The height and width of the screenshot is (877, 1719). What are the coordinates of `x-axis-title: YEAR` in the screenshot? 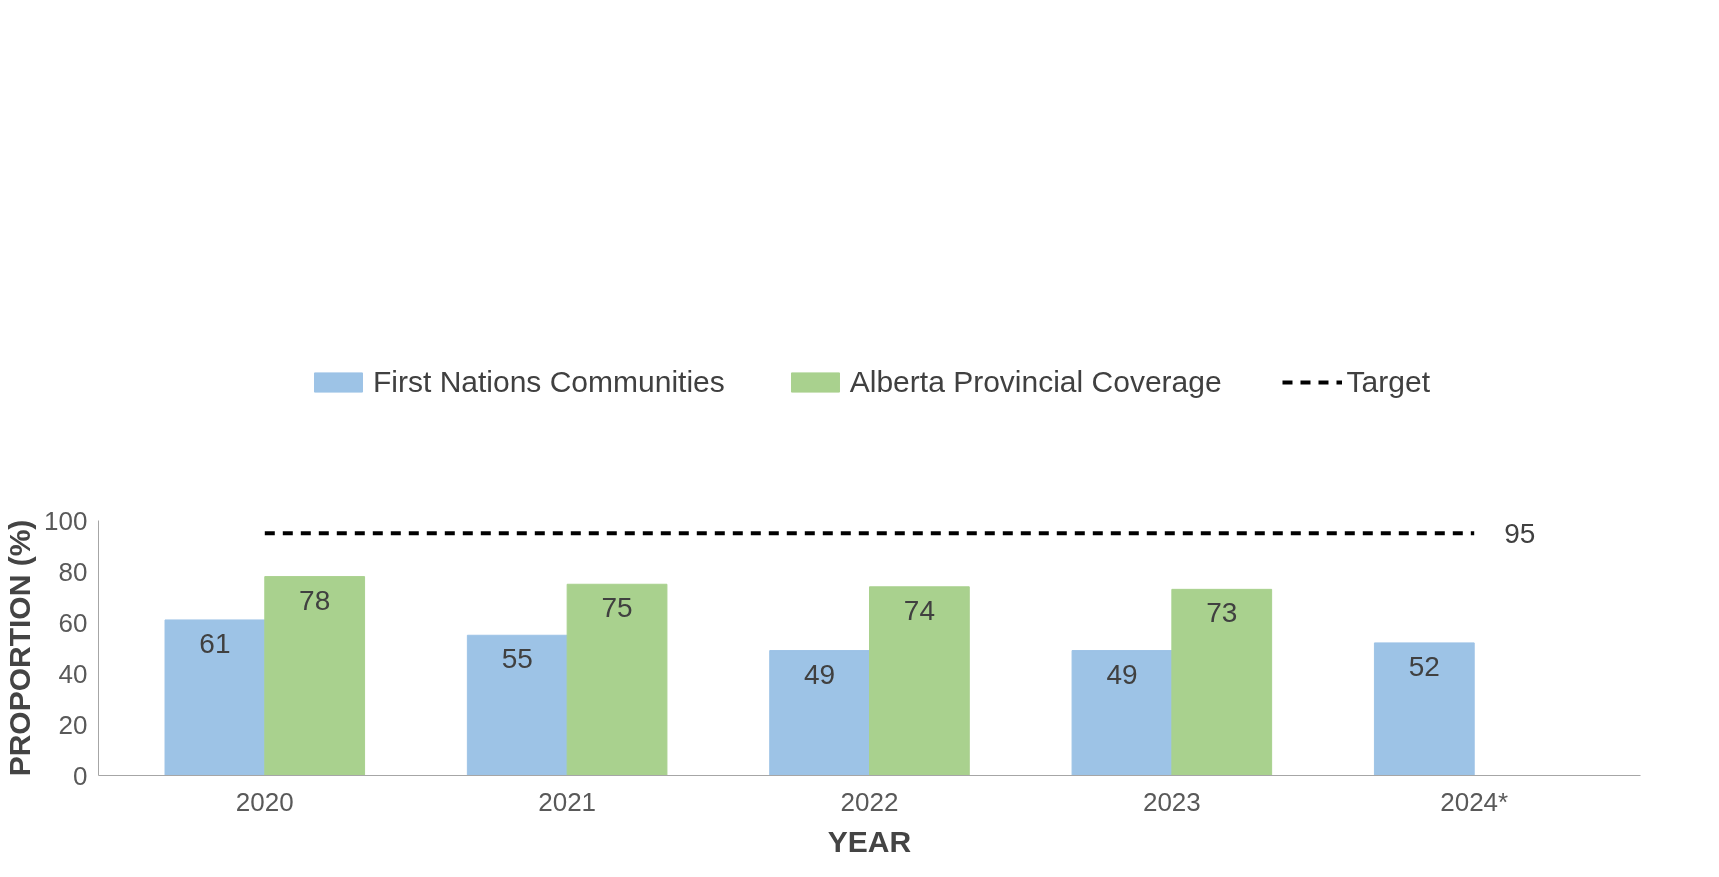 It's located at (869, 841).